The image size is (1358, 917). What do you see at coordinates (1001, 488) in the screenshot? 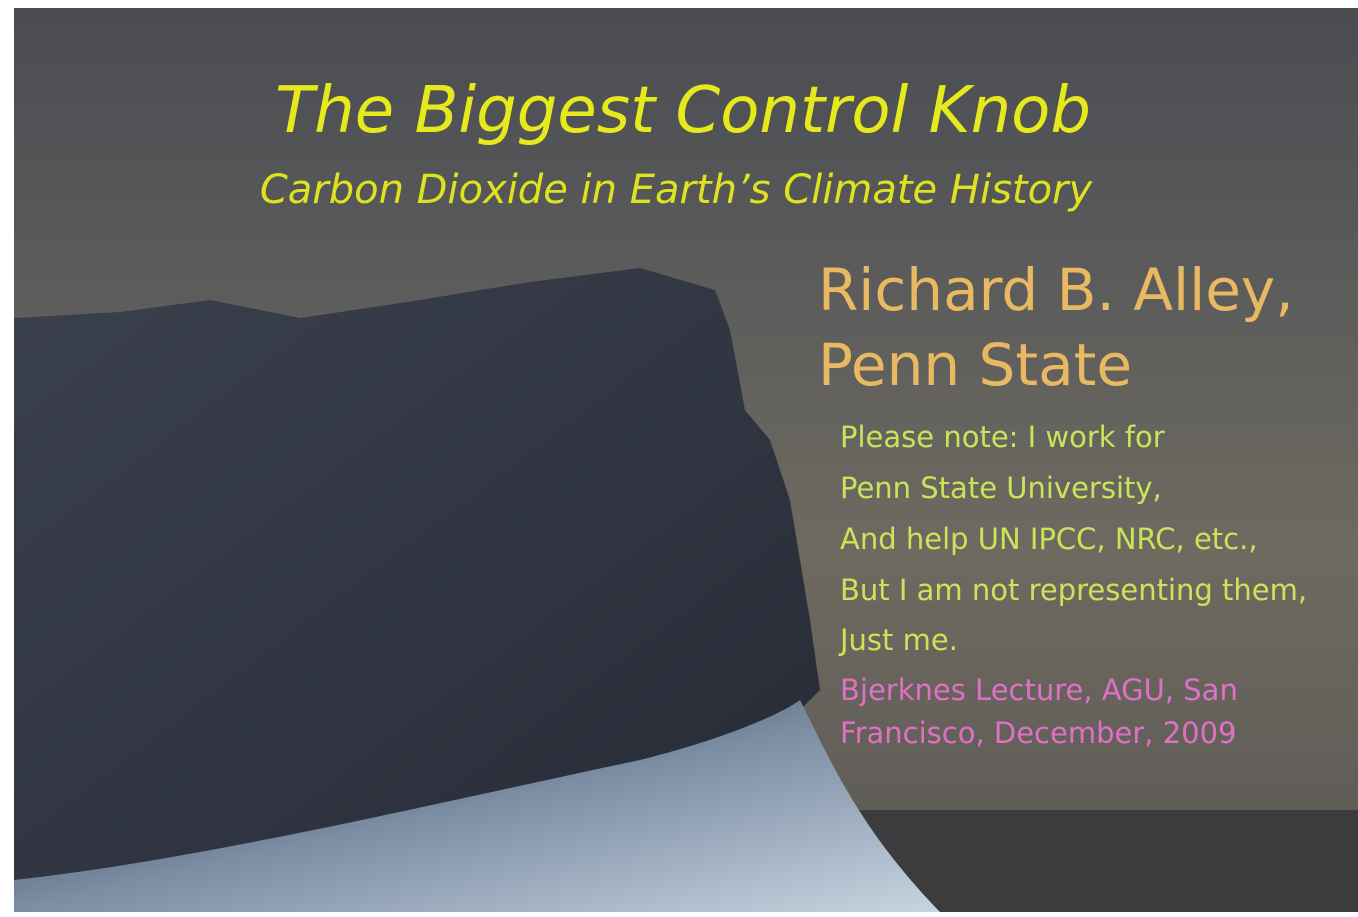
I see `note-line: Penn State University,` at bounding box center [1001, 488].